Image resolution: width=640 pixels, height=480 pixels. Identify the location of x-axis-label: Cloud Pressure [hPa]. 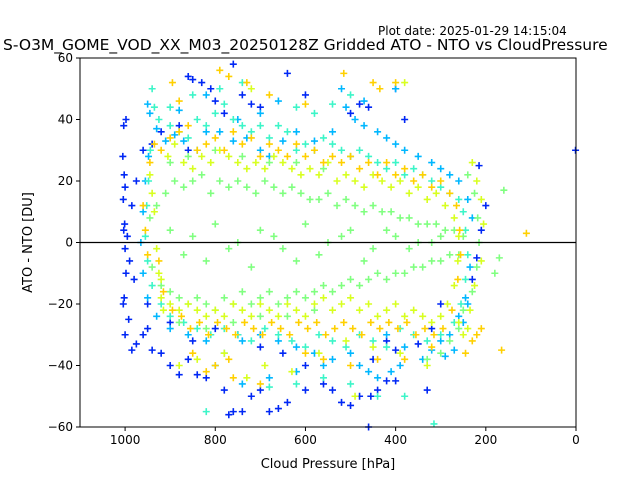
(328, 464).